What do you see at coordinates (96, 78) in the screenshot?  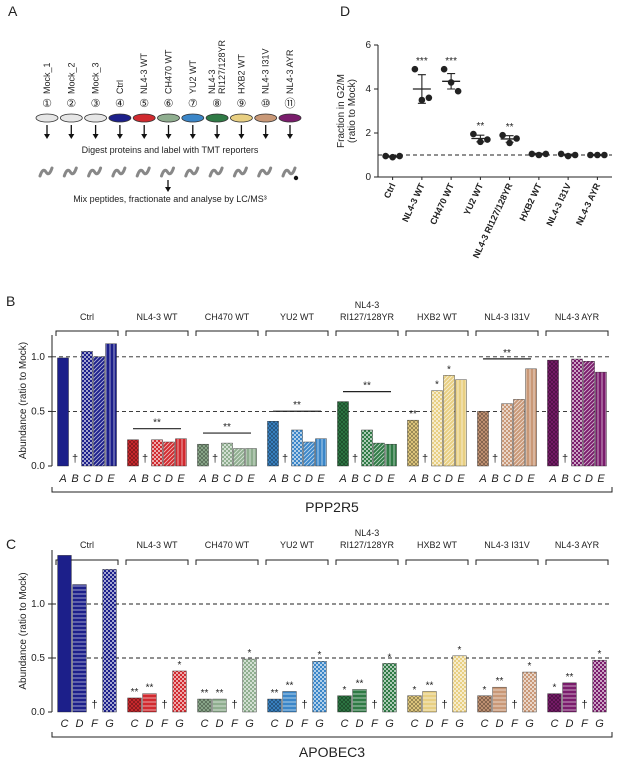 I see `sample-label: Mock_3` at bounding box center [96, 78].